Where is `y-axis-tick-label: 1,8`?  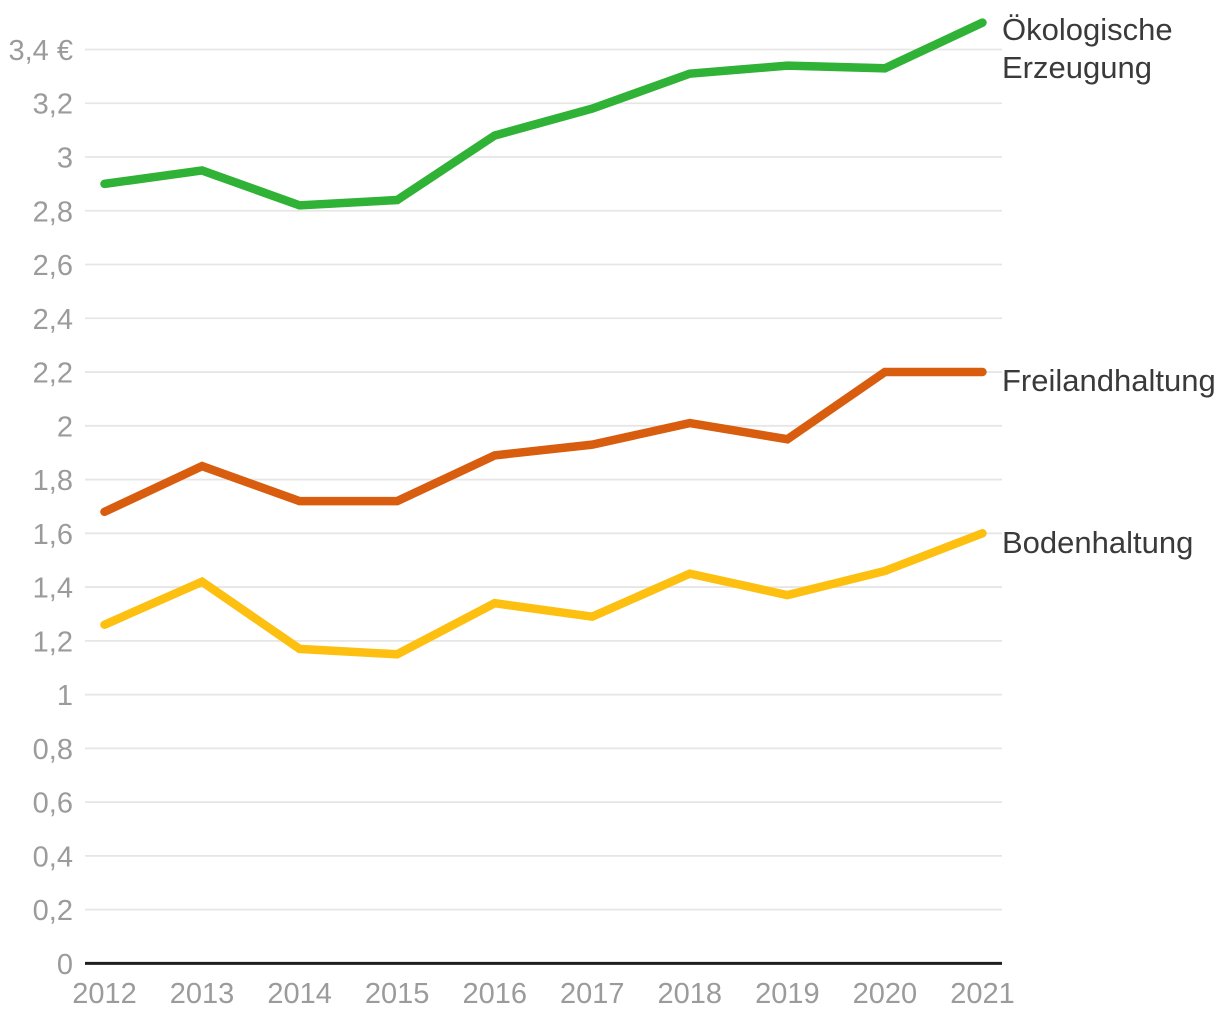 y-axis-tick-label: 1,8 is located at coordinates (53, 481).